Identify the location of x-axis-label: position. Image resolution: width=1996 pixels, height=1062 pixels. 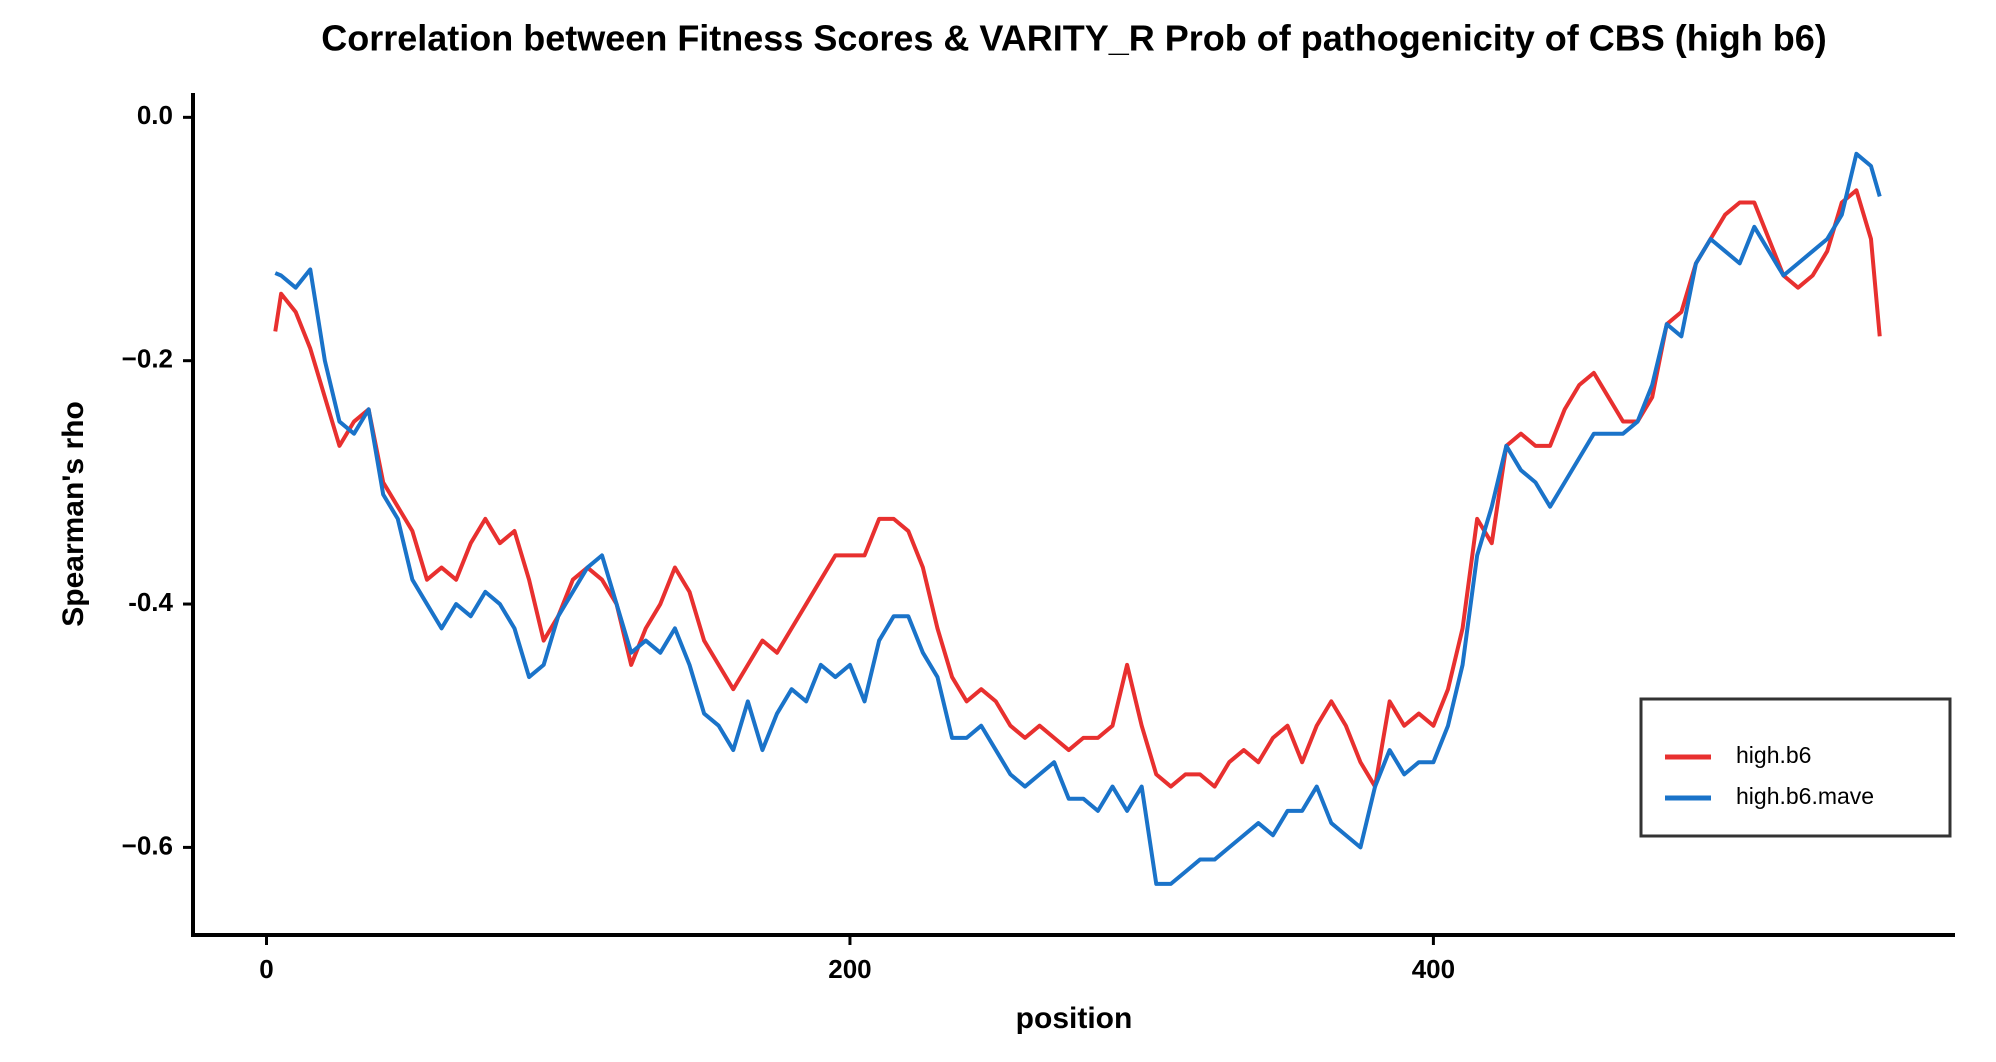
(1074, 1018).